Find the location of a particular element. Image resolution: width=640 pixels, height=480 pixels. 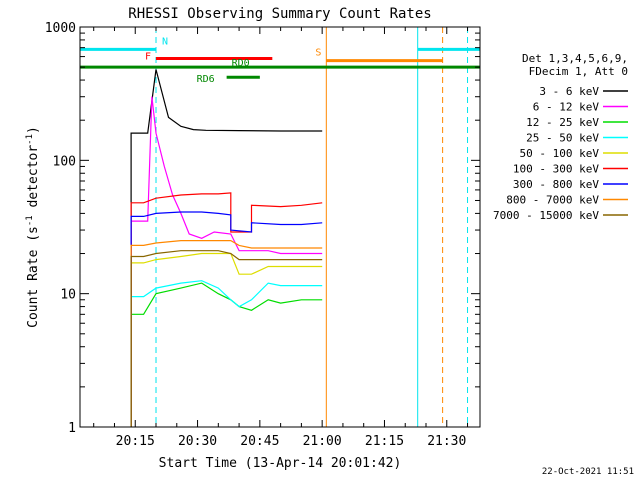

y-axis-label-sup1: -1 is located at coordinates (30, 220).